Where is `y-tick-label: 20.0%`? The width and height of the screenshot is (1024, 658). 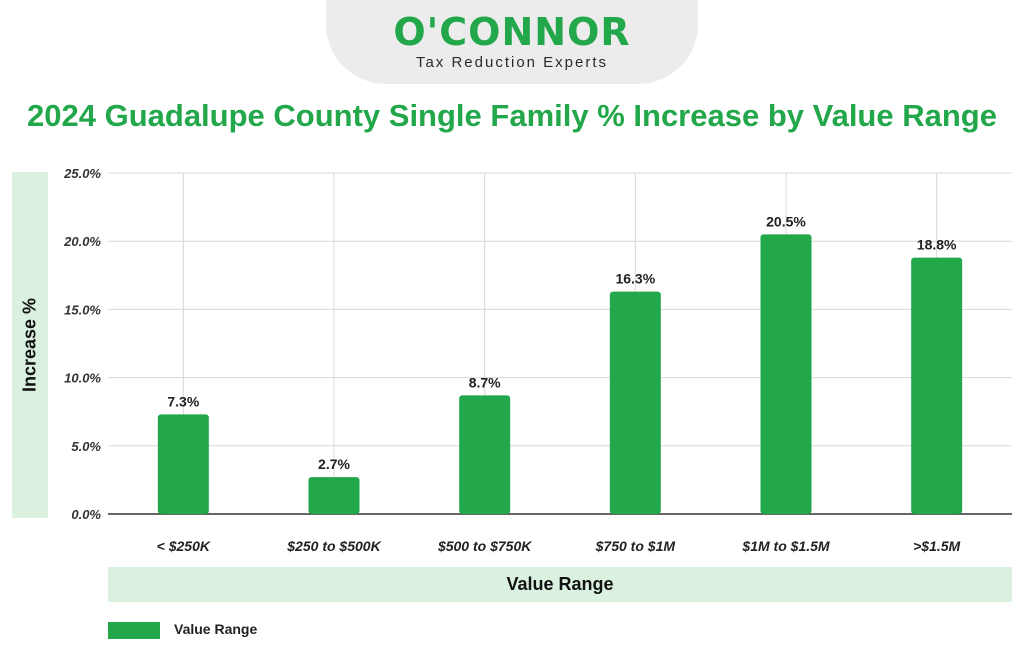 y-tick-label: 20.0% is located at coordinates (82, 241).